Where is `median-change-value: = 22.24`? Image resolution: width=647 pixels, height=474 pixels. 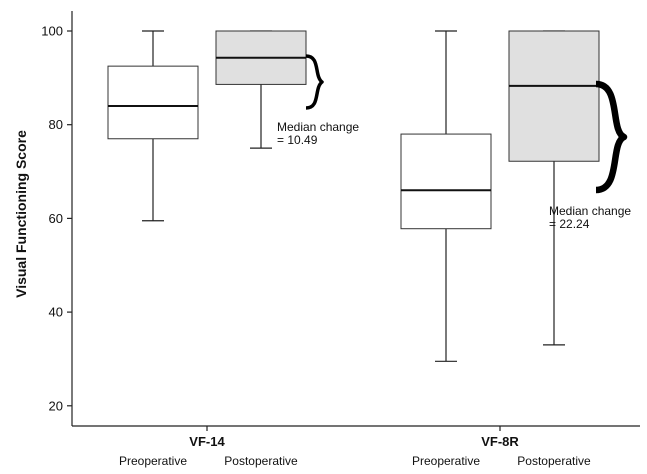 median-change-value: = 22.24 is located at coordinates (569, 224).